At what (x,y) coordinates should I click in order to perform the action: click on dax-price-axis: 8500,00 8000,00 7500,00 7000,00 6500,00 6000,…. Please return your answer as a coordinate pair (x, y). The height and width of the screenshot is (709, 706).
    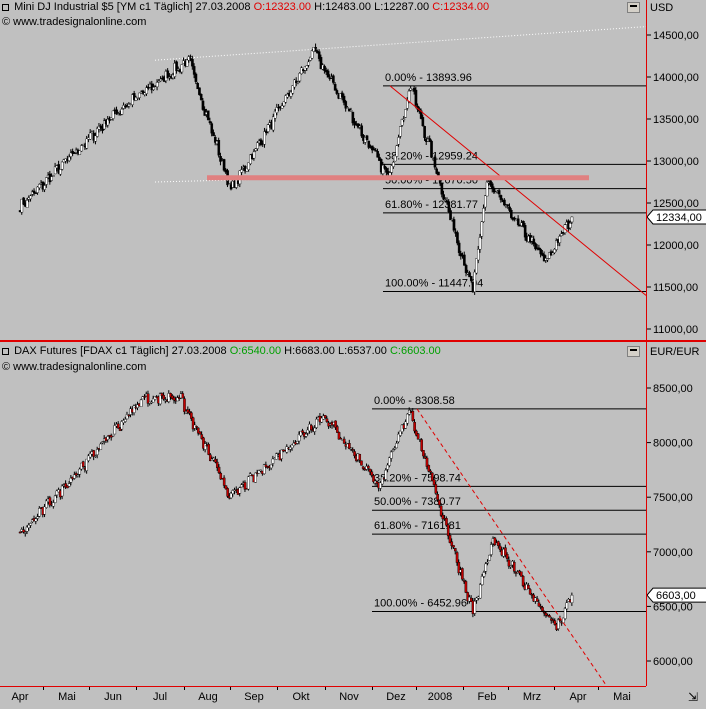
    Looking at the image, I should click on (676, 514).